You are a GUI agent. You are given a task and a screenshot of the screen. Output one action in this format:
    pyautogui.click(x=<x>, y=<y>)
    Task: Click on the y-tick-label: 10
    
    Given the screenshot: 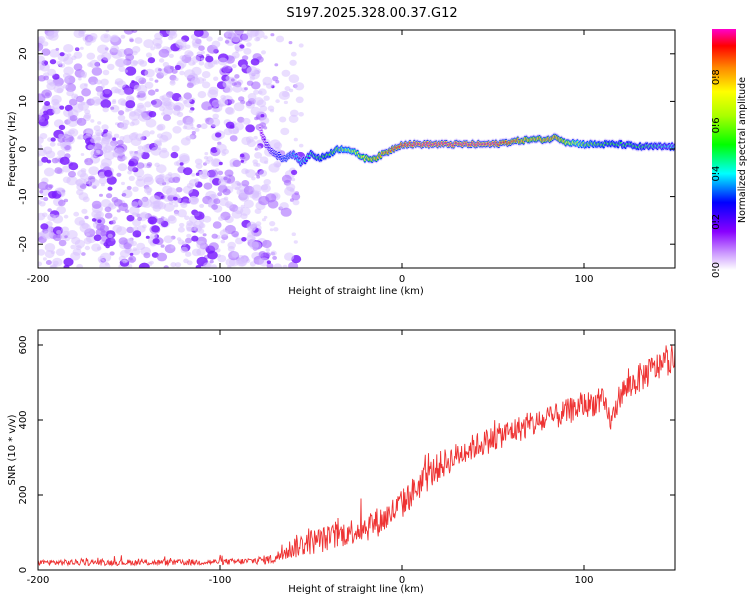 What is the action you would take?
    pyautogui.click(x=23, y=101)
    